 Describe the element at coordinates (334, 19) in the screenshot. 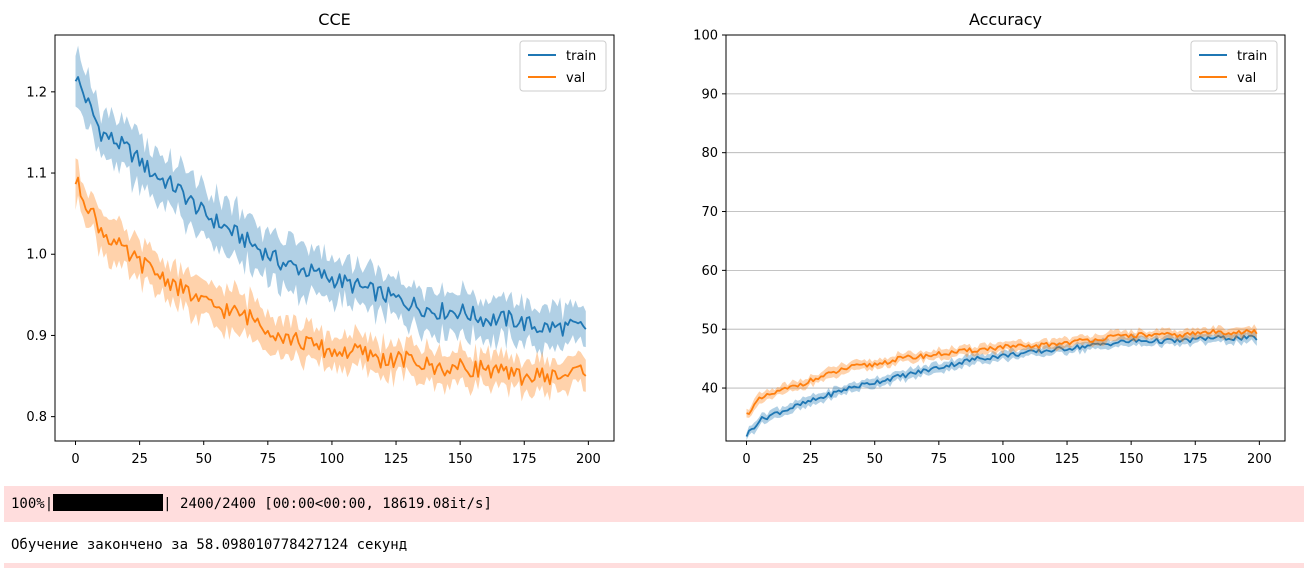

I see `chart-title: CCE` at that location.